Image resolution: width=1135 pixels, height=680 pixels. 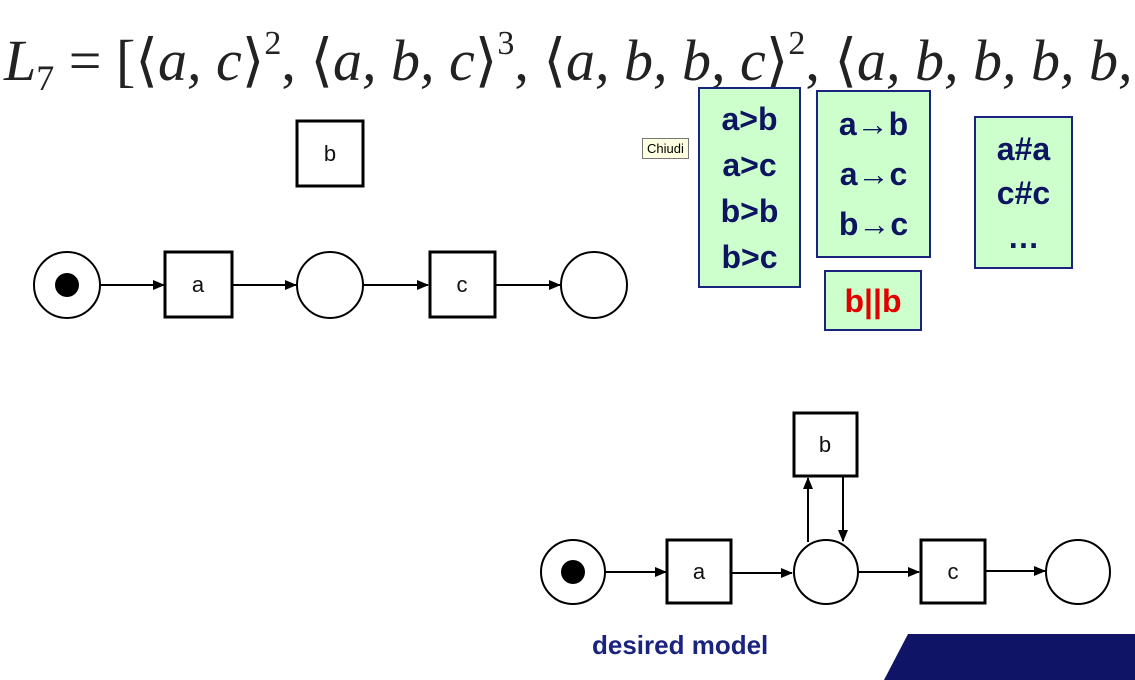 I want to click on top-transition-c: c, so click(x=462, y=284).